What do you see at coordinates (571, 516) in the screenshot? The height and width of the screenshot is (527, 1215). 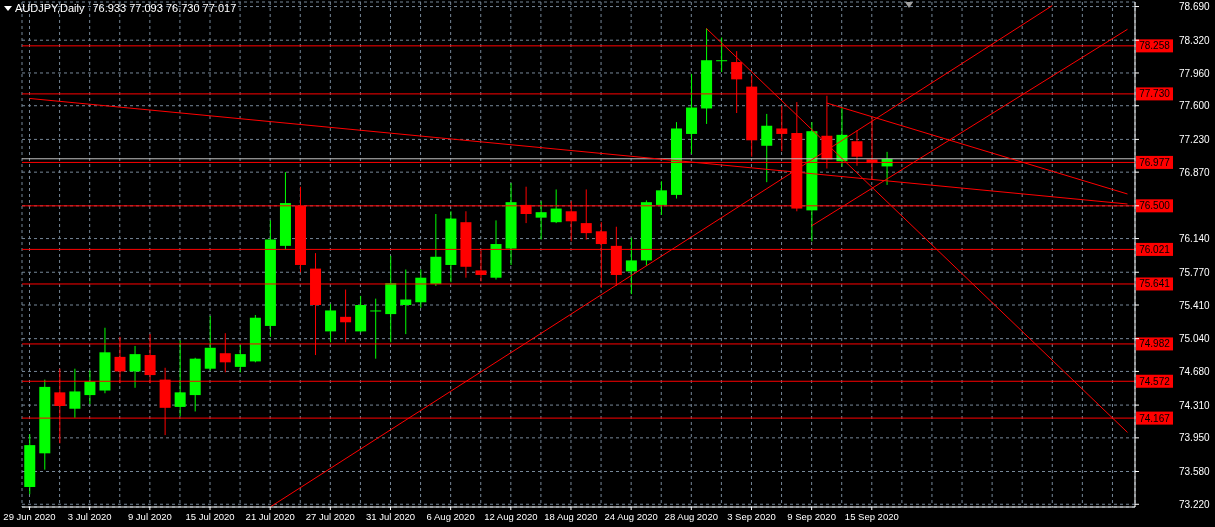 I see `x-tick-label: 18 Aug 2020` at bounding box center [571, 516].